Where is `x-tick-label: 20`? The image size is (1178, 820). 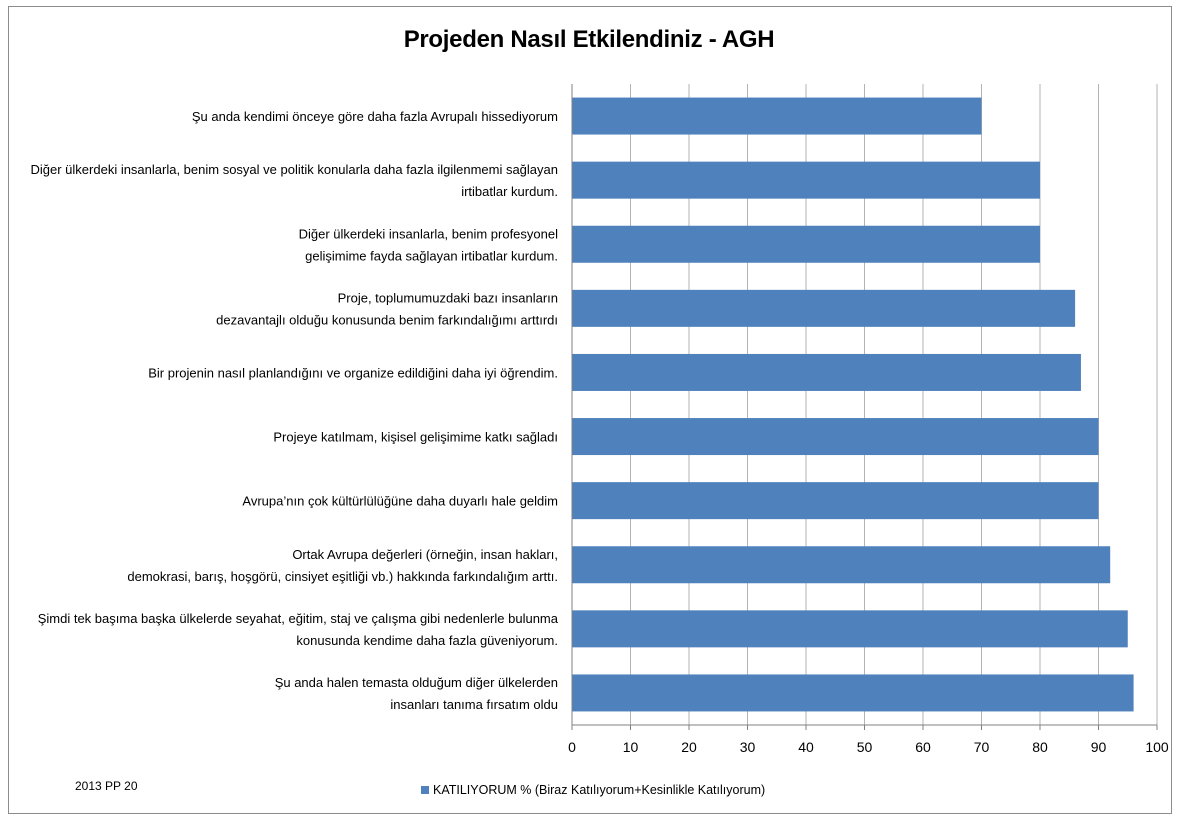 x-tick-label: 20 is located at coordinates (689, 747).